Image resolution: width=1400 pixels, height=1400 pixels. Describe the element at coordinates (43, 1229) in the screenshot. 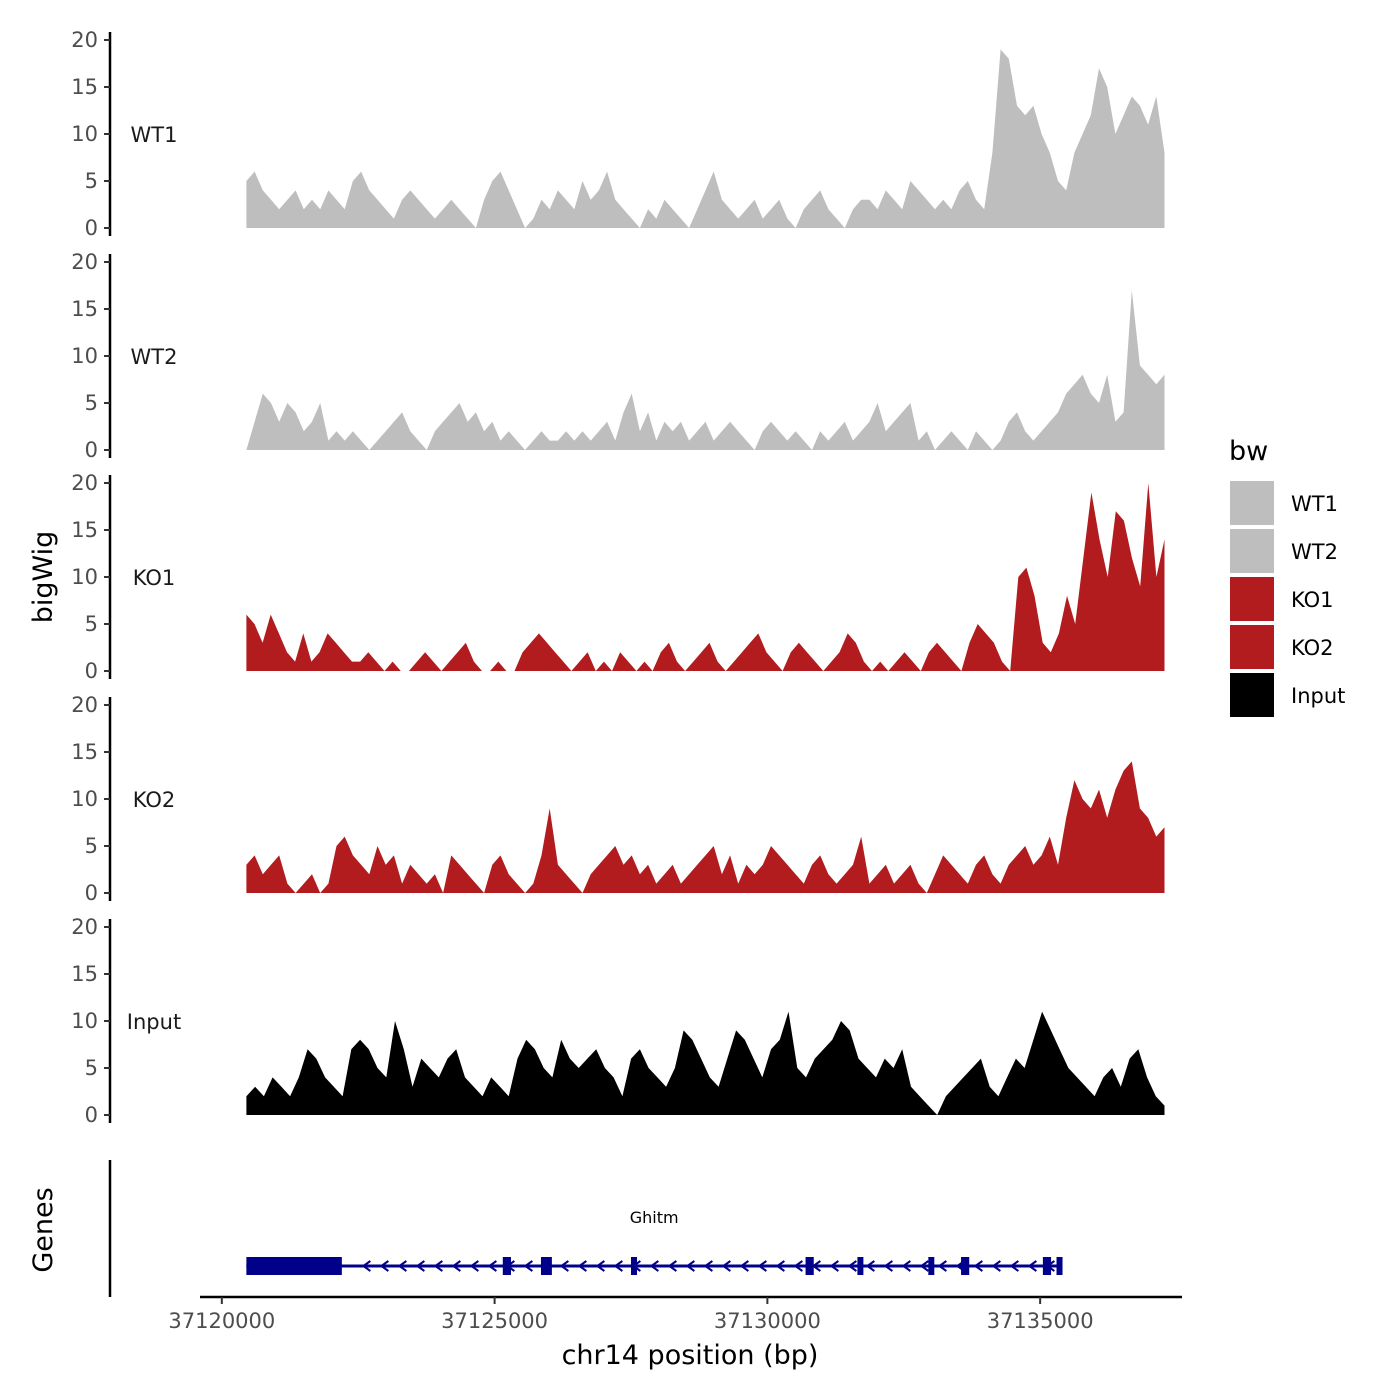

I see `genes-axis-title: Genes` at that location.